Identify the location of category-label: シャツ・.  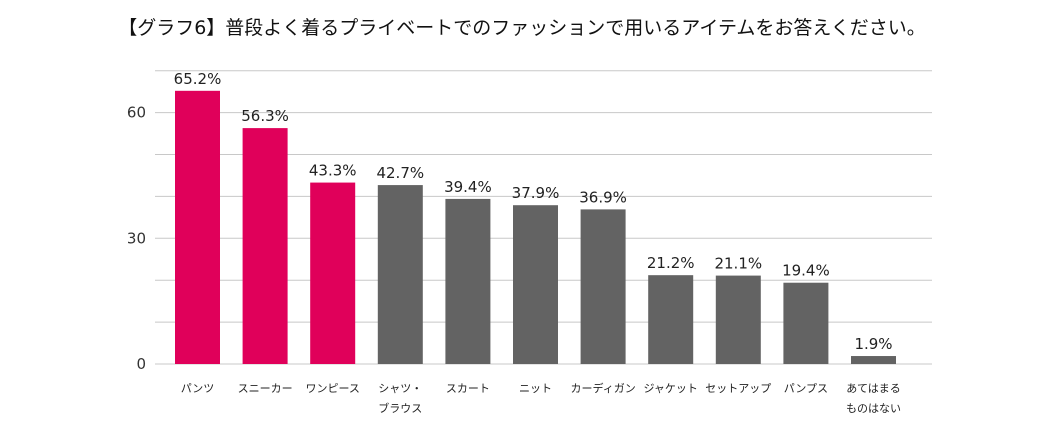
(400, 388).